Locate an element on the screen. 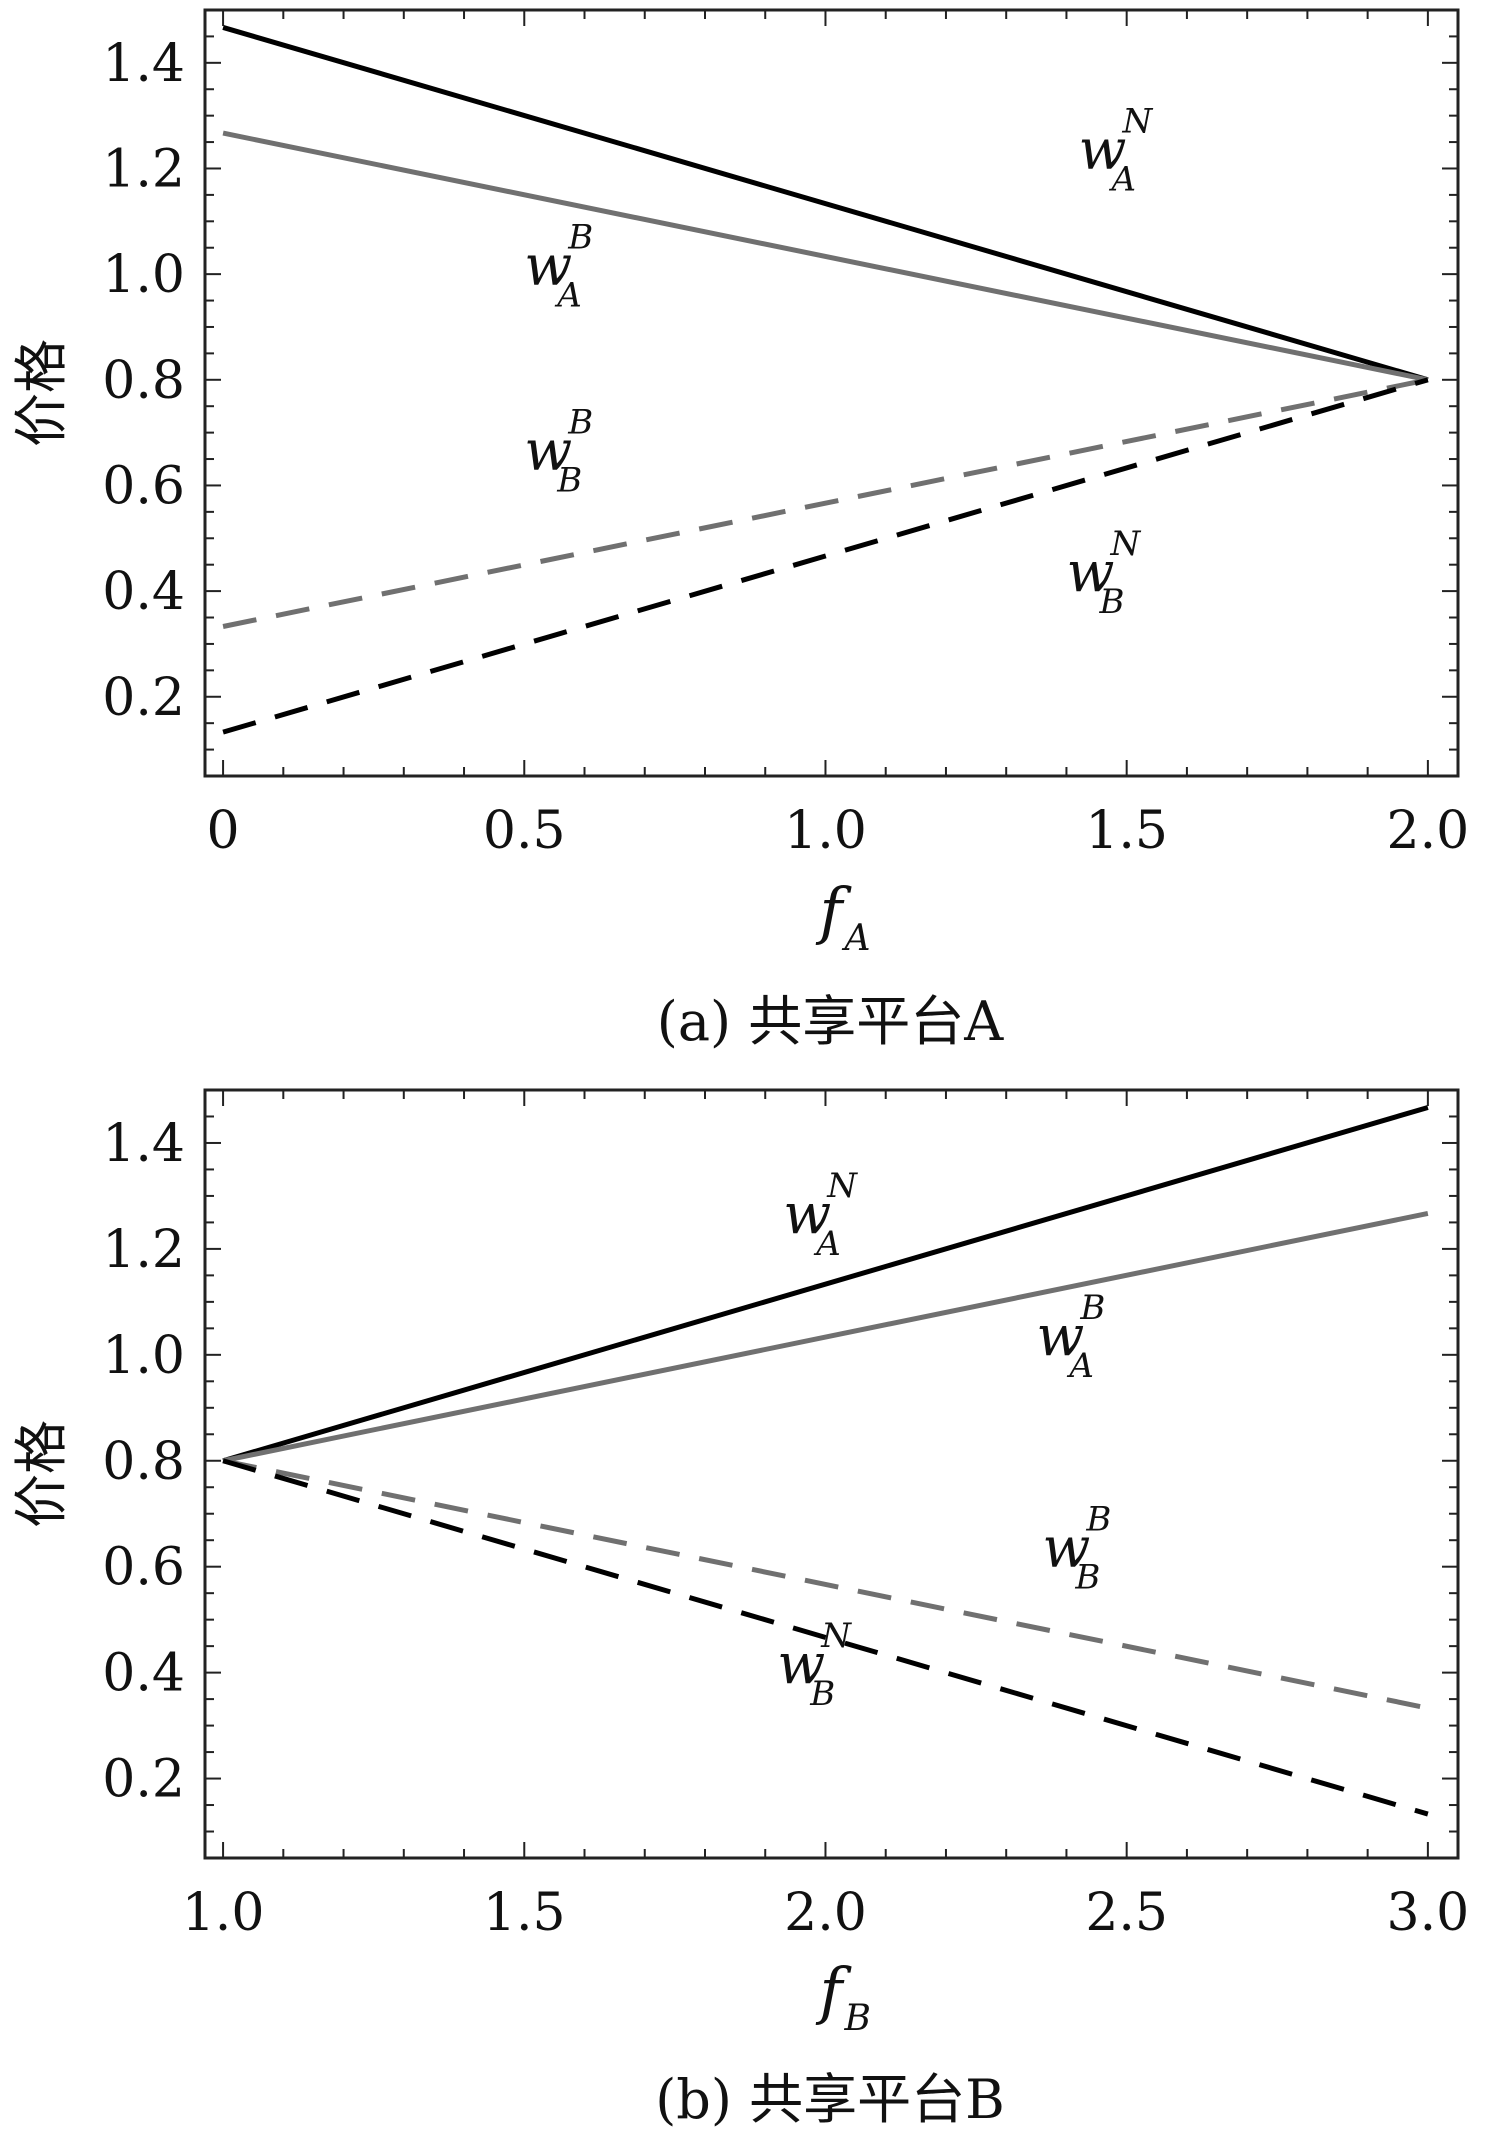  panel-caption: (a) 共享平台A is located at coordinates (830, 1021).